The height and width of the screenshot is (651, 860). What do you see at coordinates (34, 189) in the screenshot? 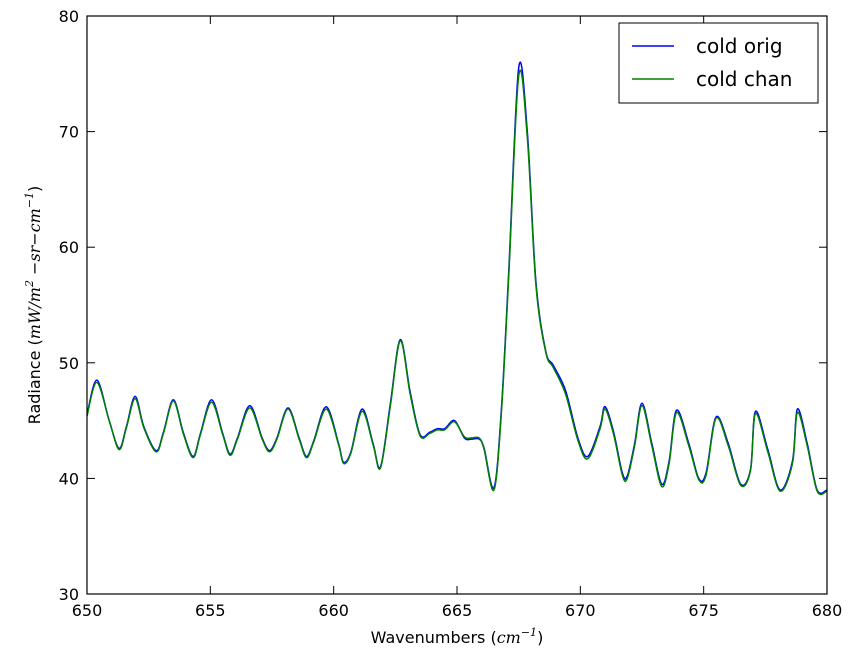
I see `y-axis-label-close: )` at bounding box center [34, 189].